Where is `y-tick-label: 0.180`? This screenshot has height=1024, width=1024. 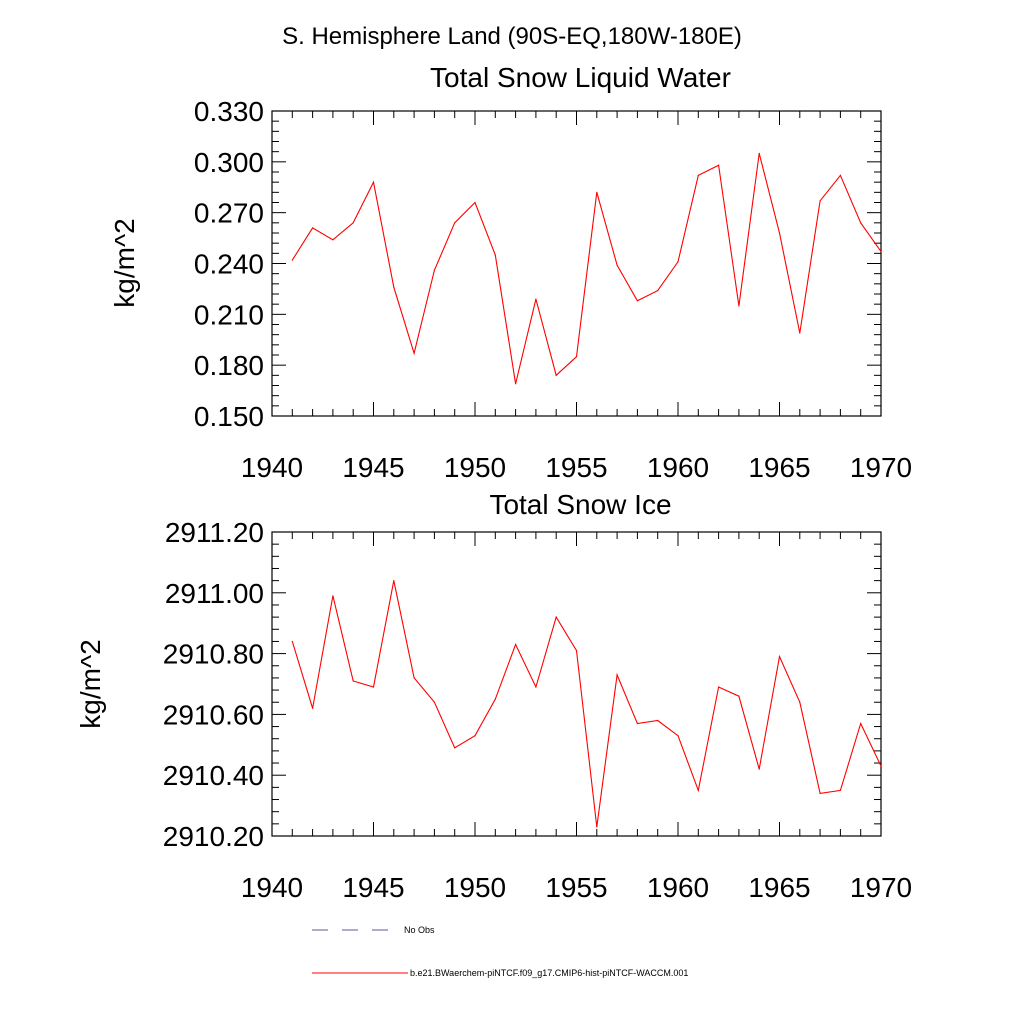
y-tick-label: 0.180 is located at coordinates (229, 365).